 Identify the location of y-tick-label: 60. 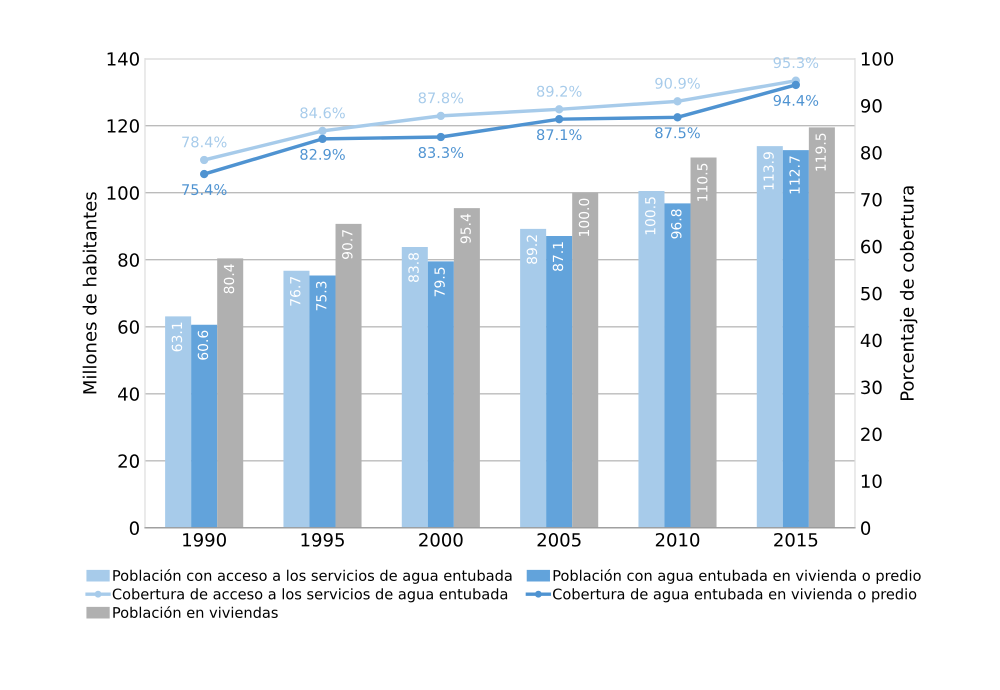
(128, 327).